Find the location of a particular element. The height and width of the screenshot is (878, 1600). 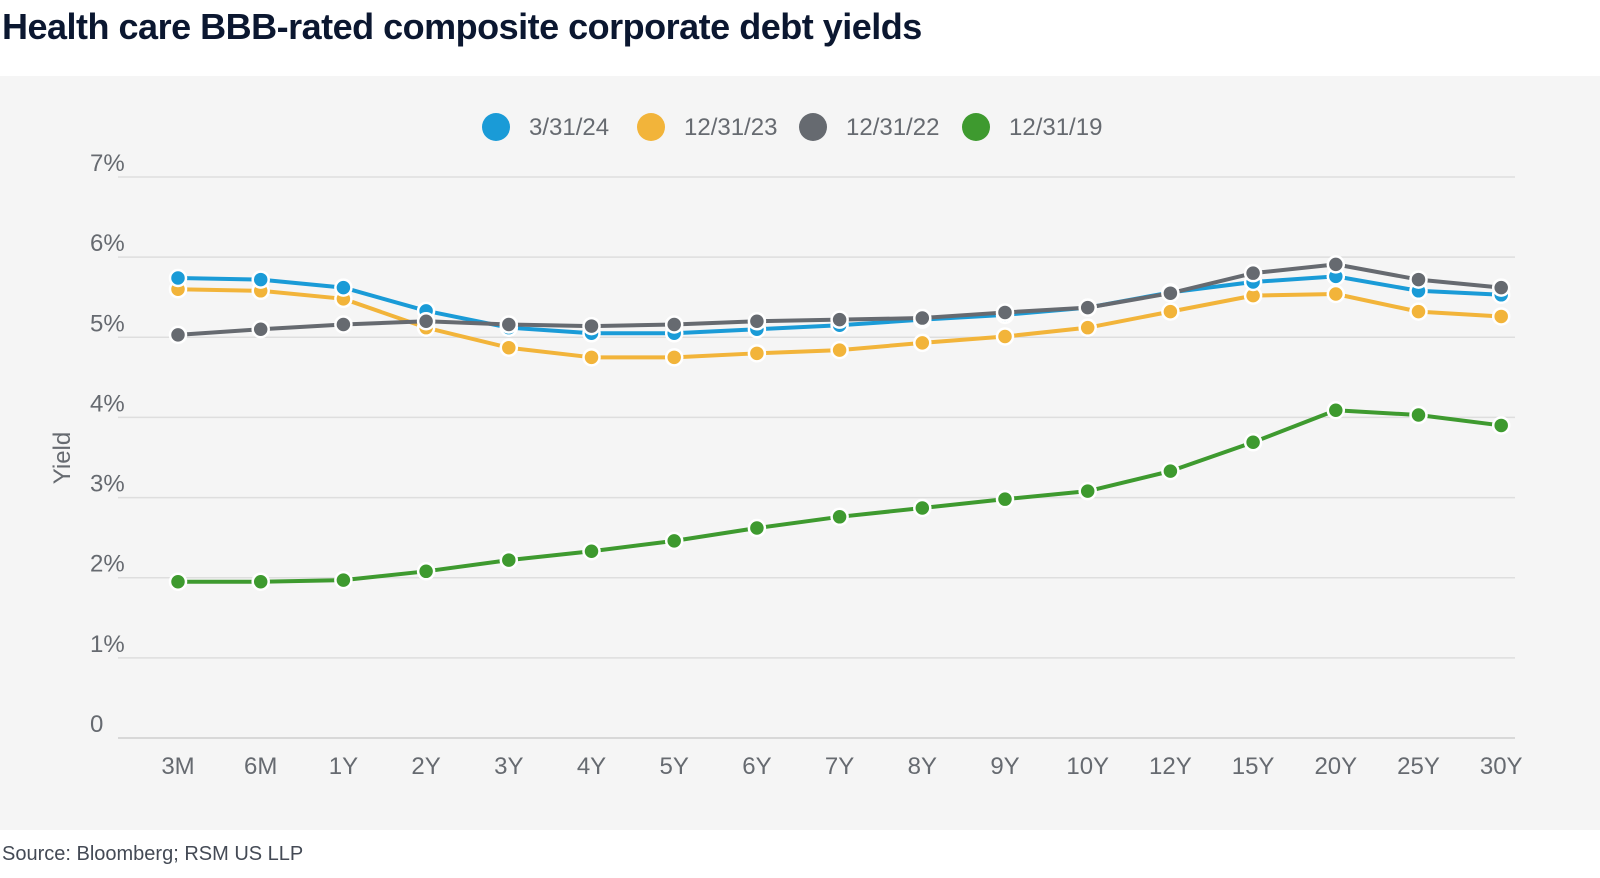

x-tick-label: 1Y is located at coordinates (343, 766).